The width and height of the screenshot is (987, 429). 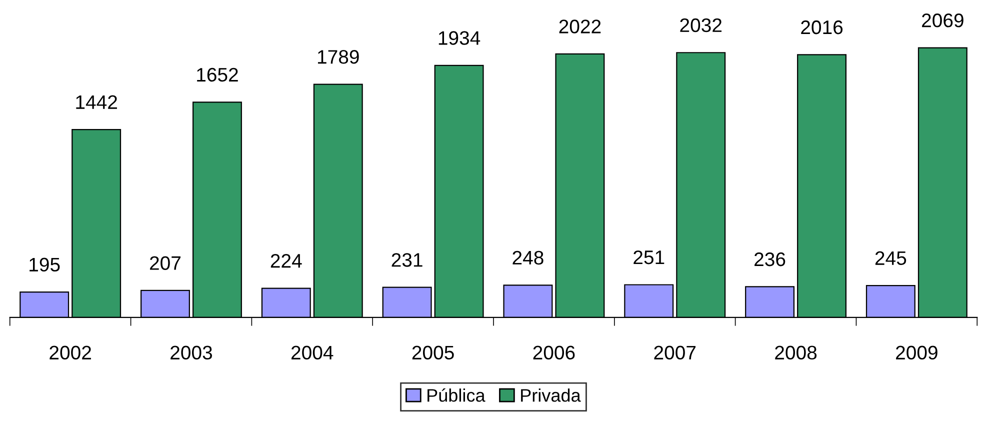 What do you see at coordinates (649, 257) in the screenshot?
I see `data-label: 251` at bounding box center [649, 257].